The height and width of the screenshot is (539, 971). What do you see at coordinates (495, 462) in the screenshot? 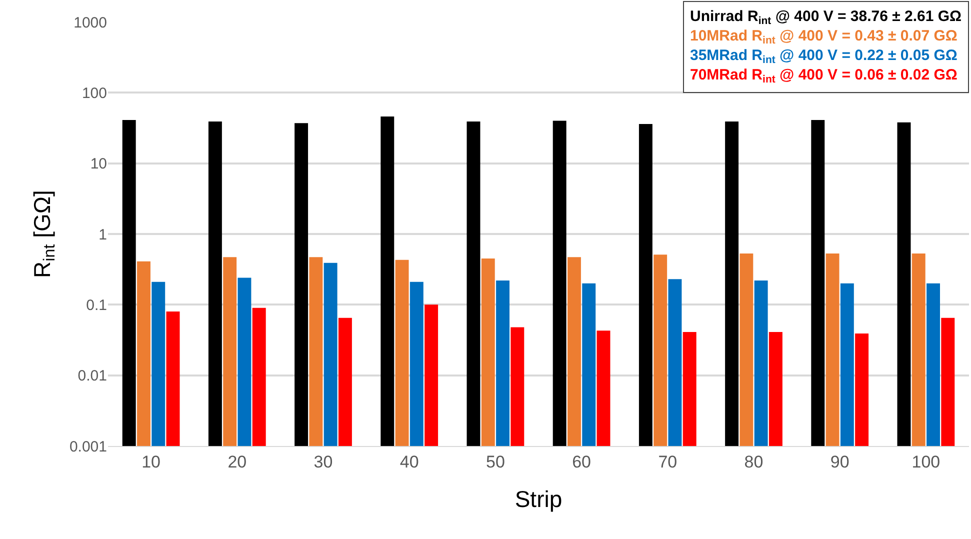
I see `x-tick-label: 50` at bounding box center [495, 462].